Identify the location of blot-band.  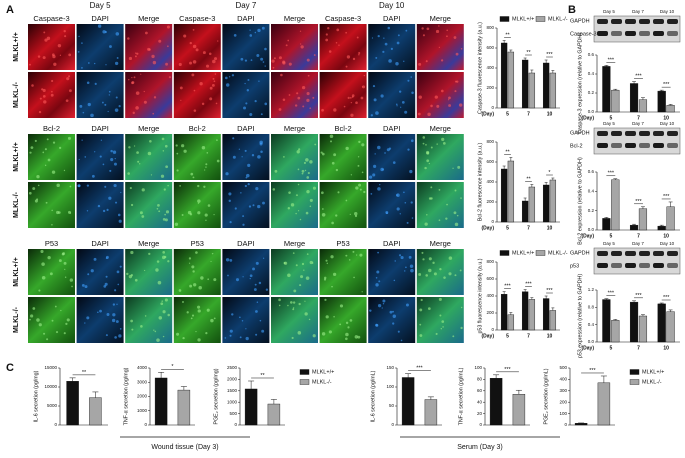
(672, 21).